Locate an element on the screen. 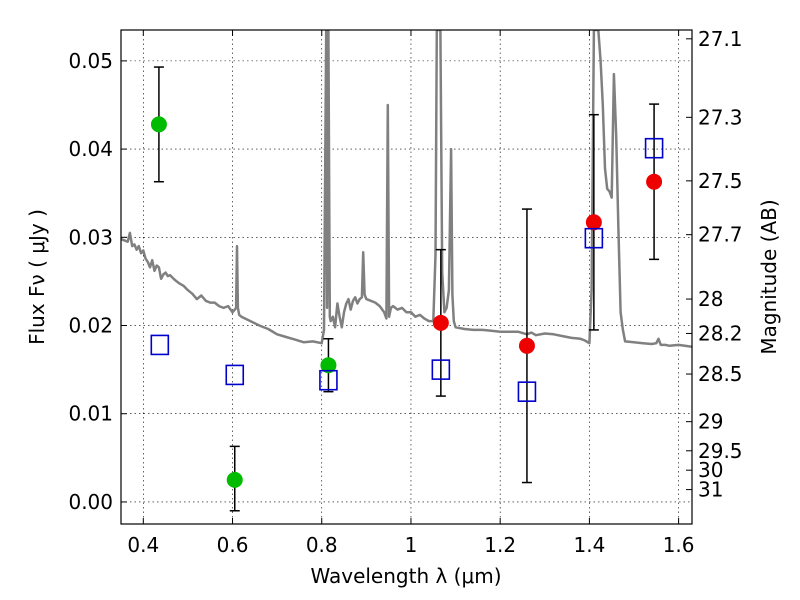 The height and width of the screenshot is (600, 800). x-tick-label: 0.8 is located at coordinates (322, 545).